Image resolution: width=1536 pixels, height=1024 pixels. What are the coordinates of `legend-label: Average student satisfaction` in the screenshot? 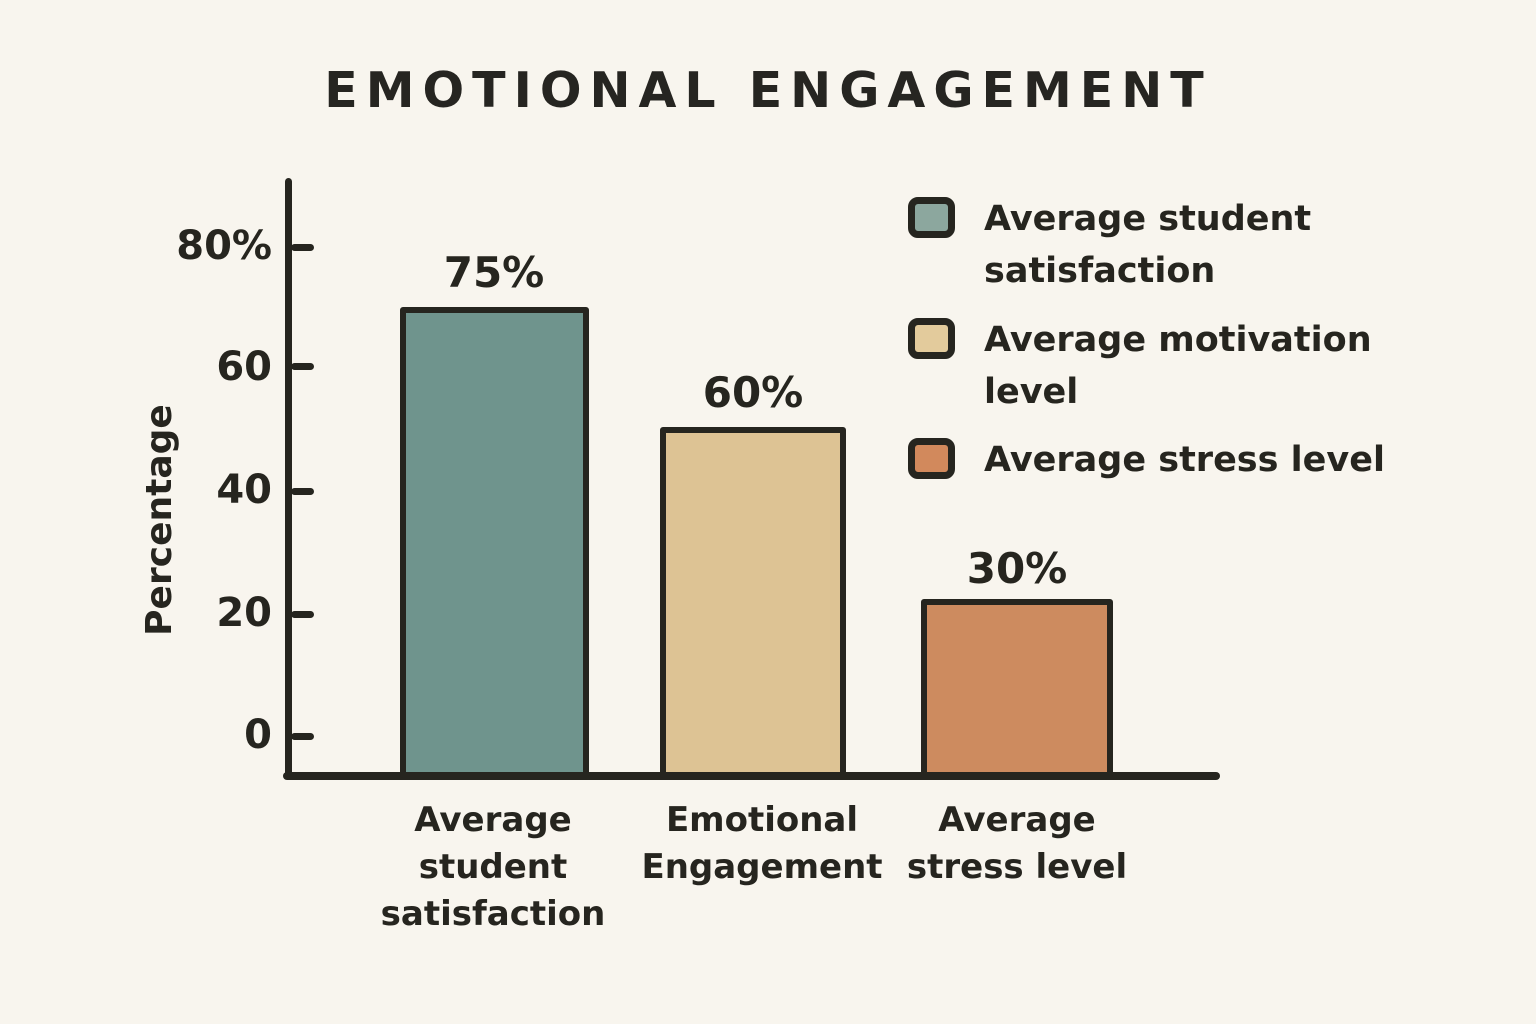 It's located at (1147, 245).